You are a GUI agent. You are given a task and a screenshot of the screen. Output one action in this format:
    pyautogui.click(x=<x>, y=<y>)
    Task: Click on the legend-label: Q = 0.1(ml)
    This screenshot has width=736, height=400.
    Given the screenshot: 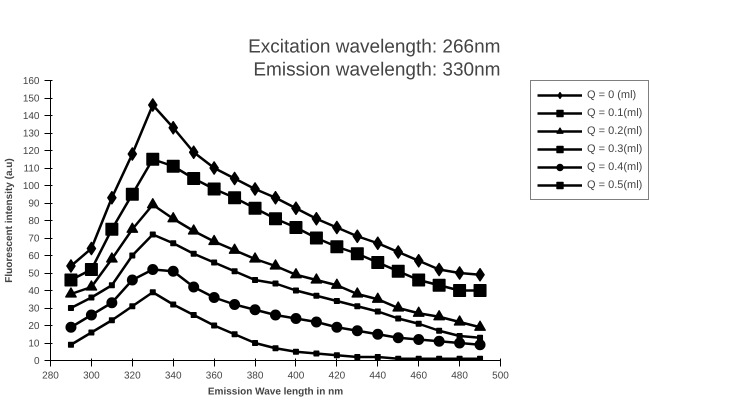 What is the action you would take?
    pyautogui.click(x=614, y=113)
    